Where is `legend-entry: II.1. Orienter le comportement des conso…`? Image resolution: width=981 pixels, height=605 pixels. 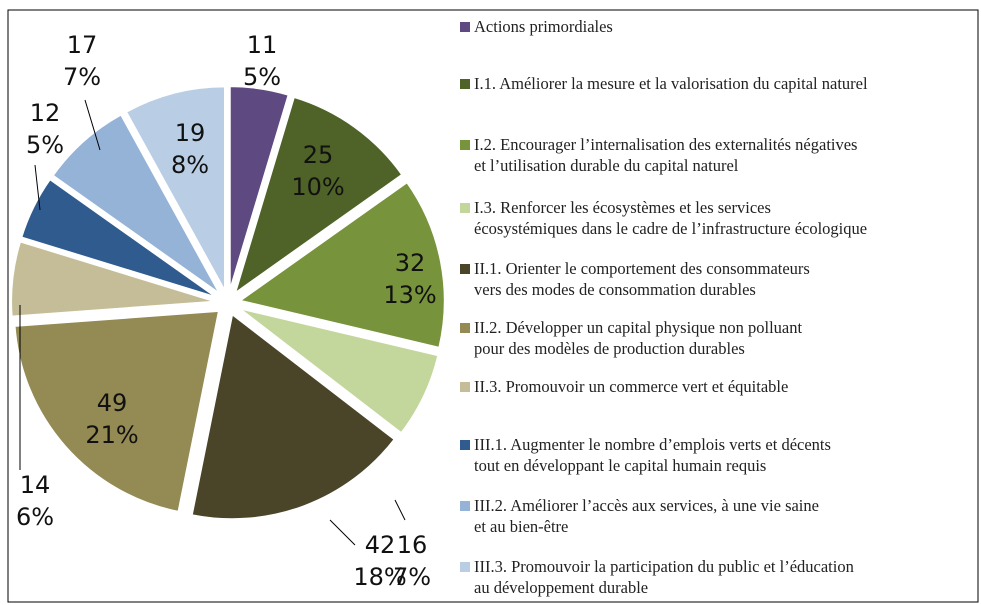 legend-entry: II.1. Orienter le comportement des conso… is located at coordinates (635, 279).